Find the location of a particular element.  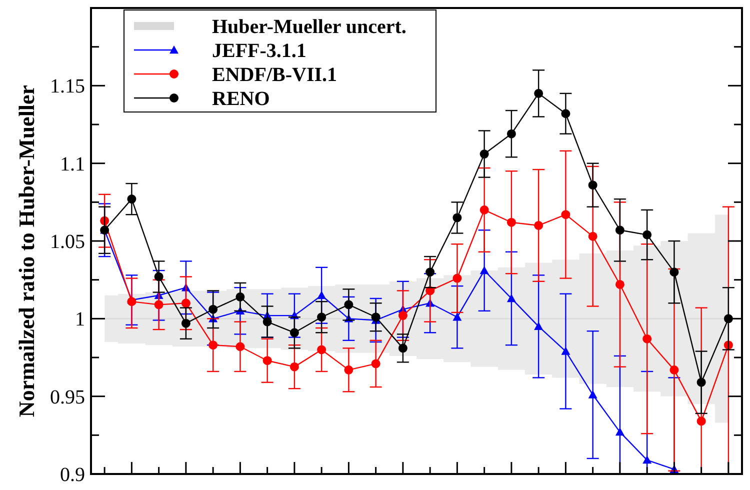

y-tick-label: 1.05 is located at coordinates (67, 242).